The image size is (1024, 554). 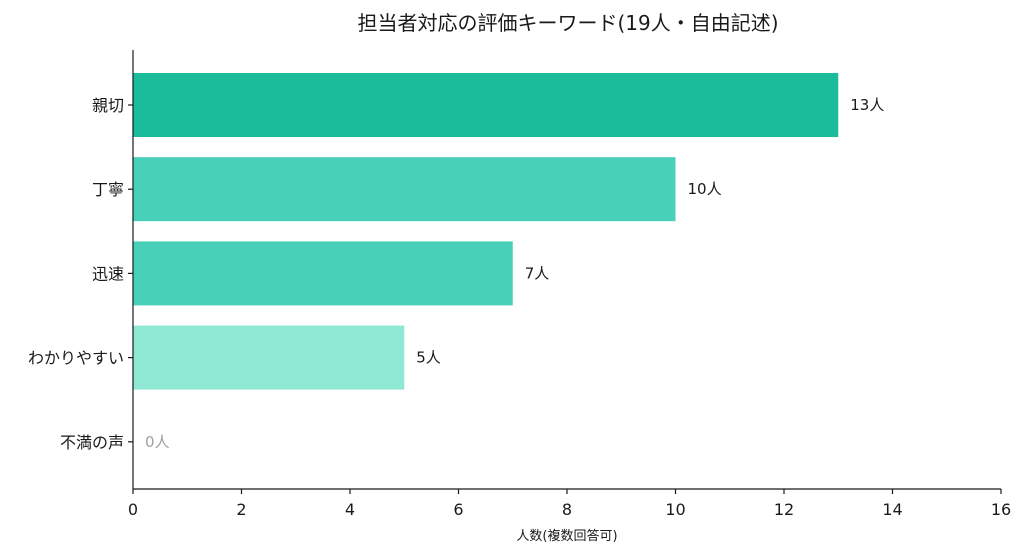 I want to click on data-label-3: 7人, so click(x=537, y=273).